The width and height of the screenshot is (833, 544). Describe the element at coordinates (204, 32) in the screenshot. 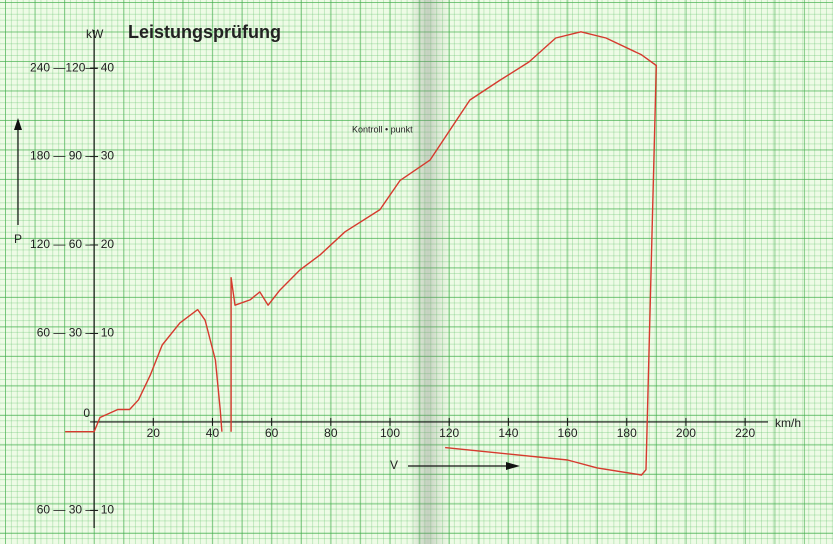

I see `chart-title: Leistungsprüfung` at that location.